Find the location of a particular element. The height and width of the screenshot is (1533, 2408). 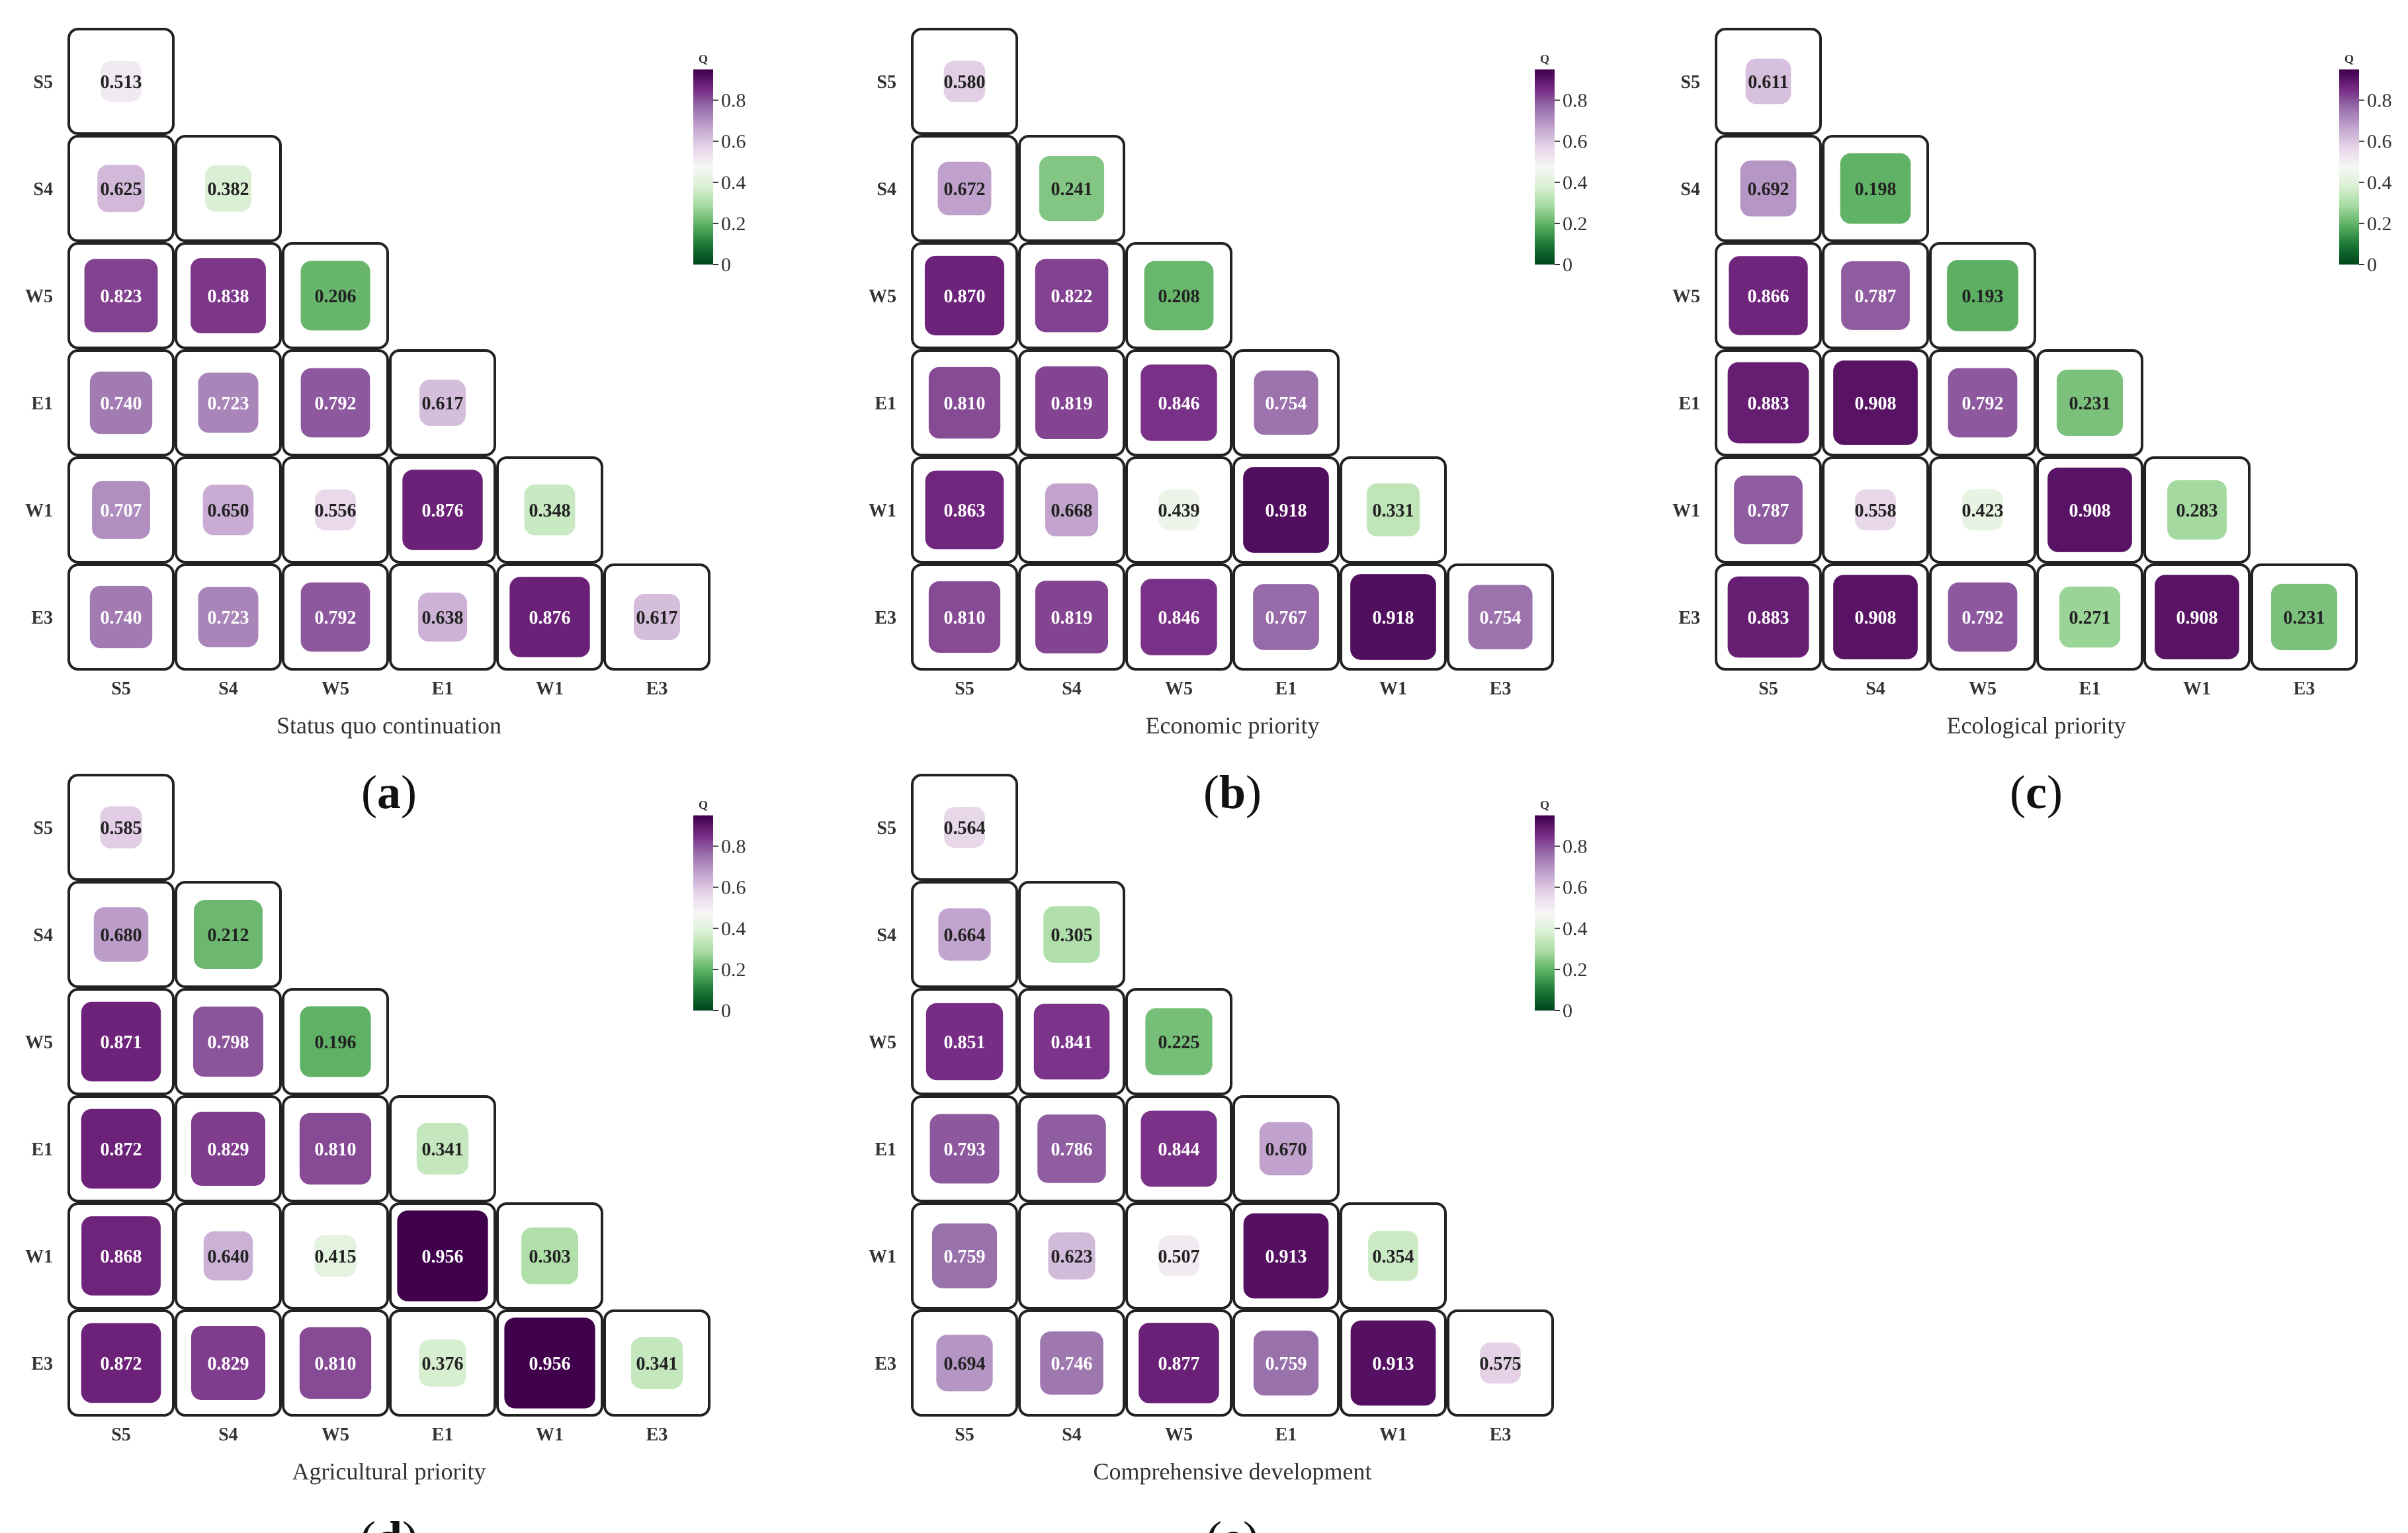

cell-value-label: 0.823 is located at coordinates (121, 296).